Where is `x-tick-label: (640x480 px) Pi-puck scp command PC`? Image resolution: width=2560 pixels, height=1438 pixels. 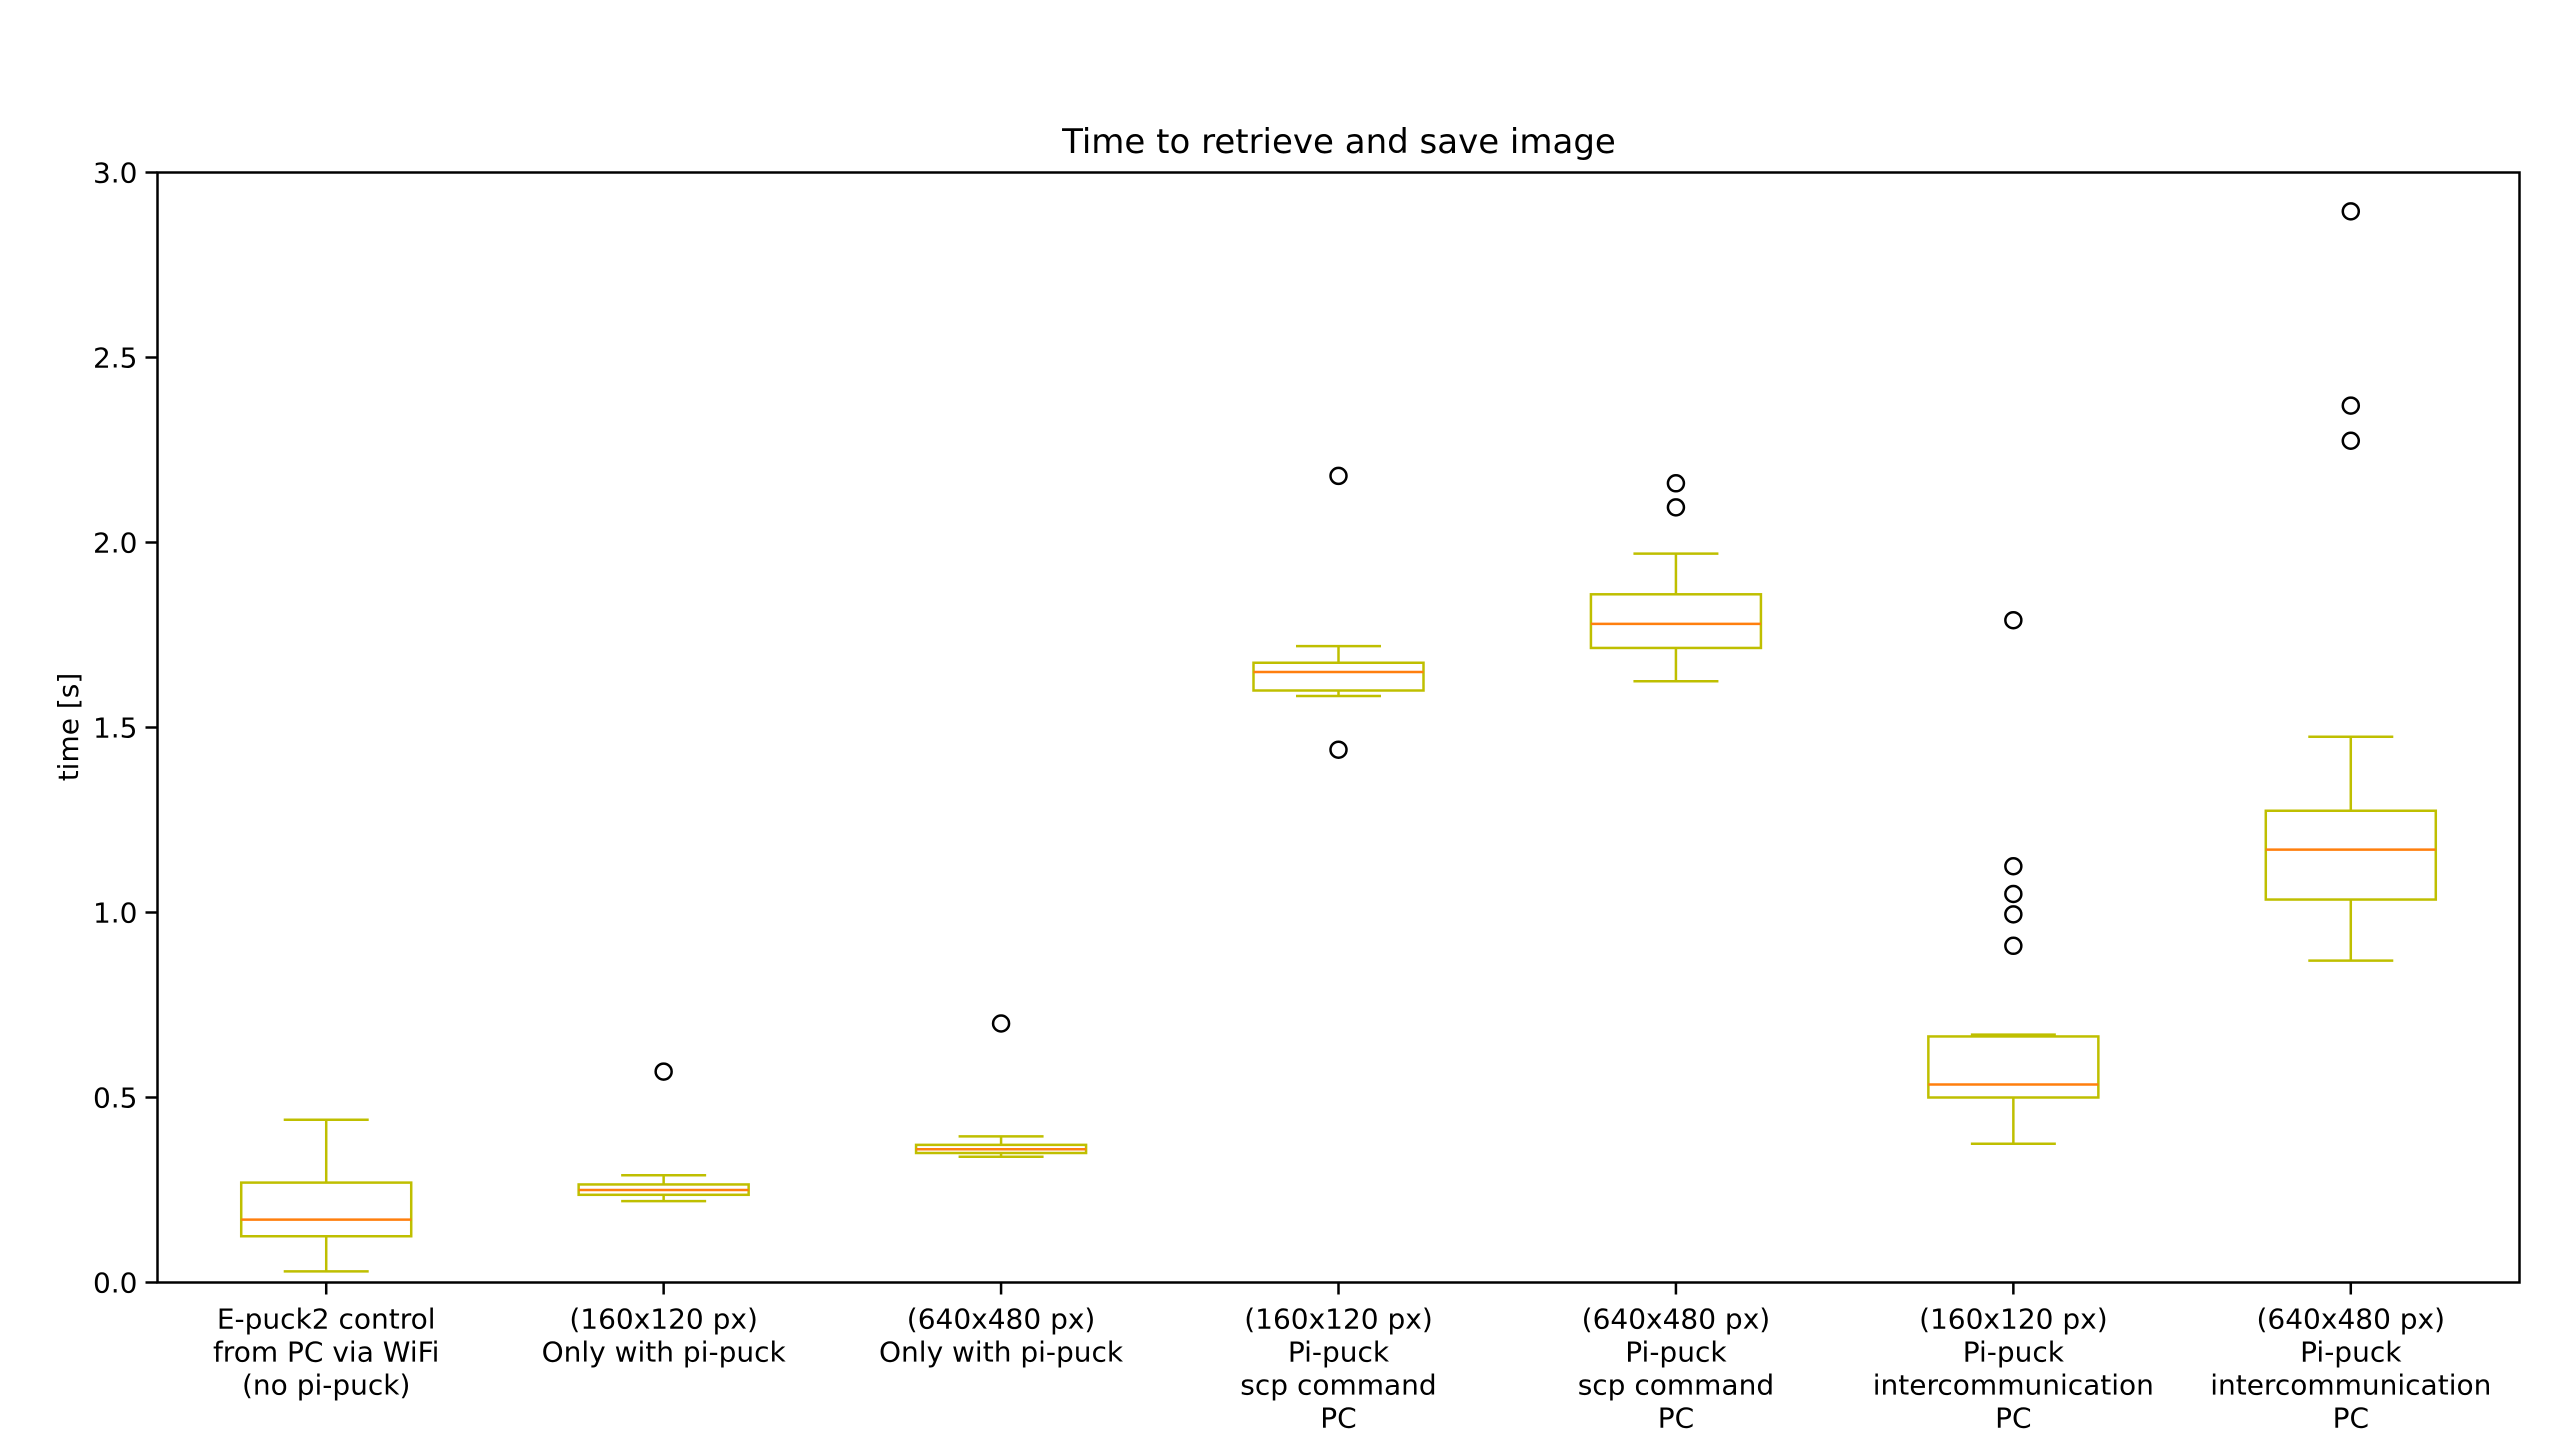
x-tick-label: (640x480 px) Pi-puck scp command PC is located at coordinates (1676, 1369).